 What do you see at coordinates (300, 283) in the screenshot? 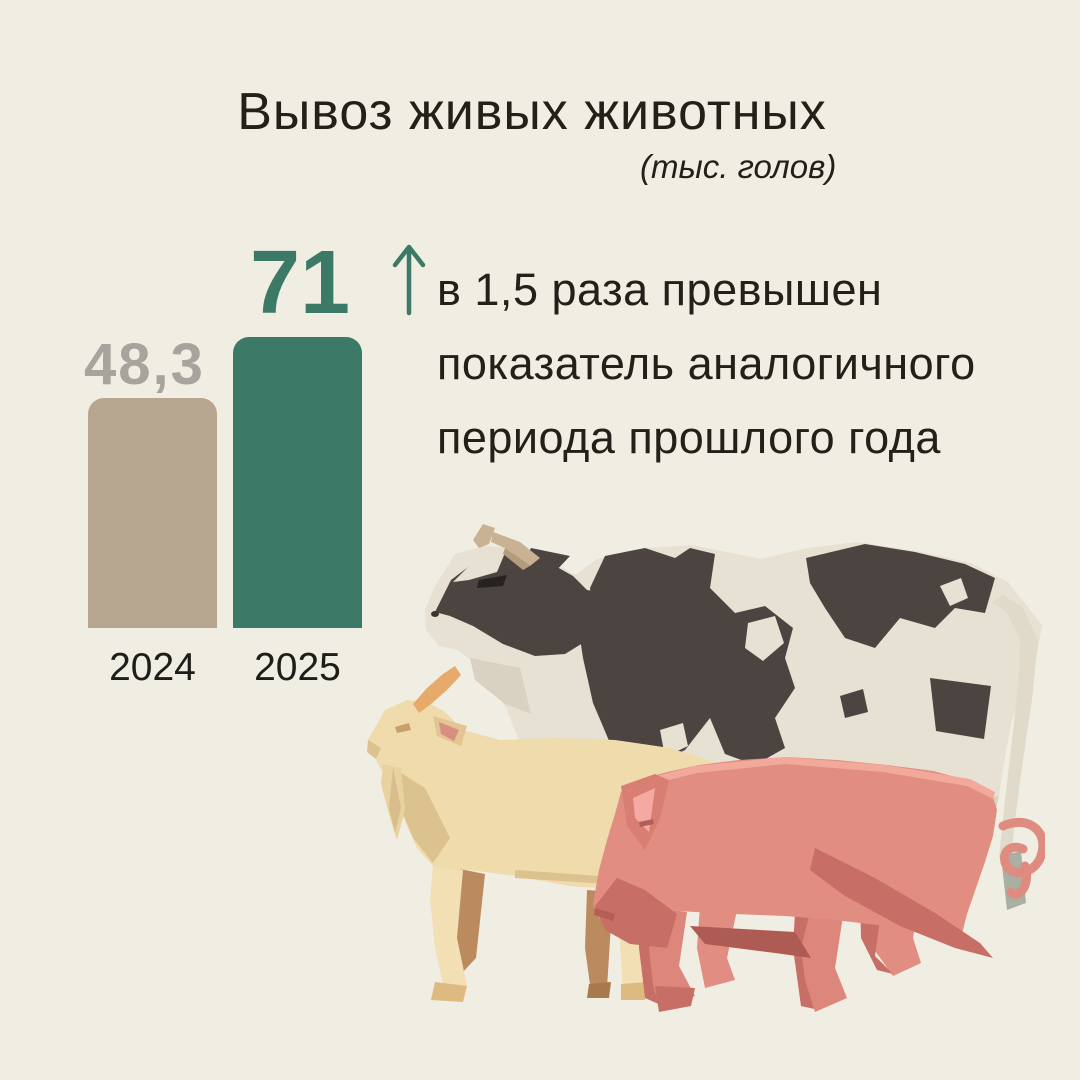
I see `value-label-2025: 71` at bounding box center [300, 283].